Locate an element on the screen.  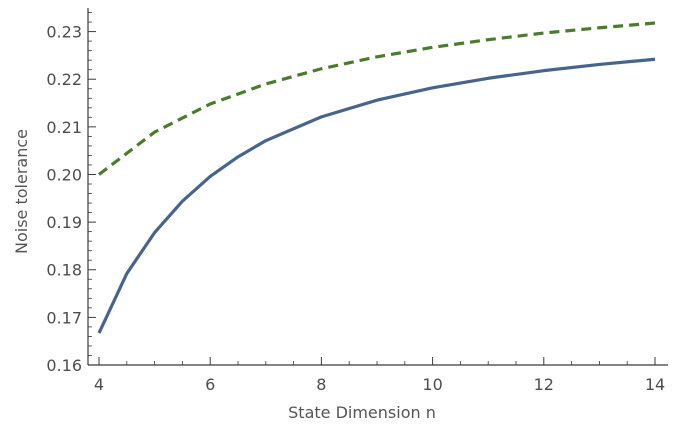
y-tick-label: 0.18 is located at coordinates (64, 270).